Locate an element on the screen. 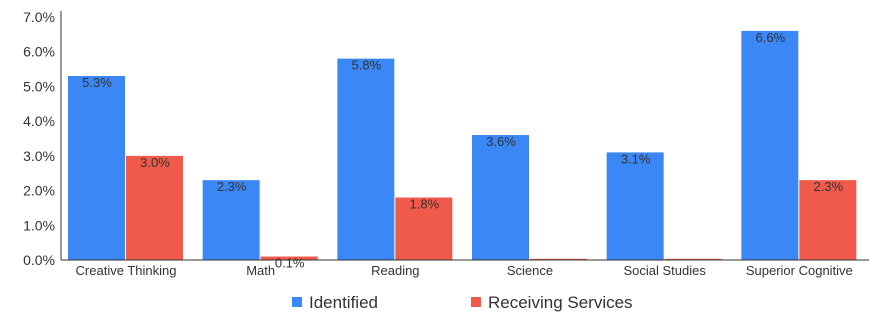 This screenshot has height=320, width=871. x-category-label: Social Studies is located at coordinates (664, 270).